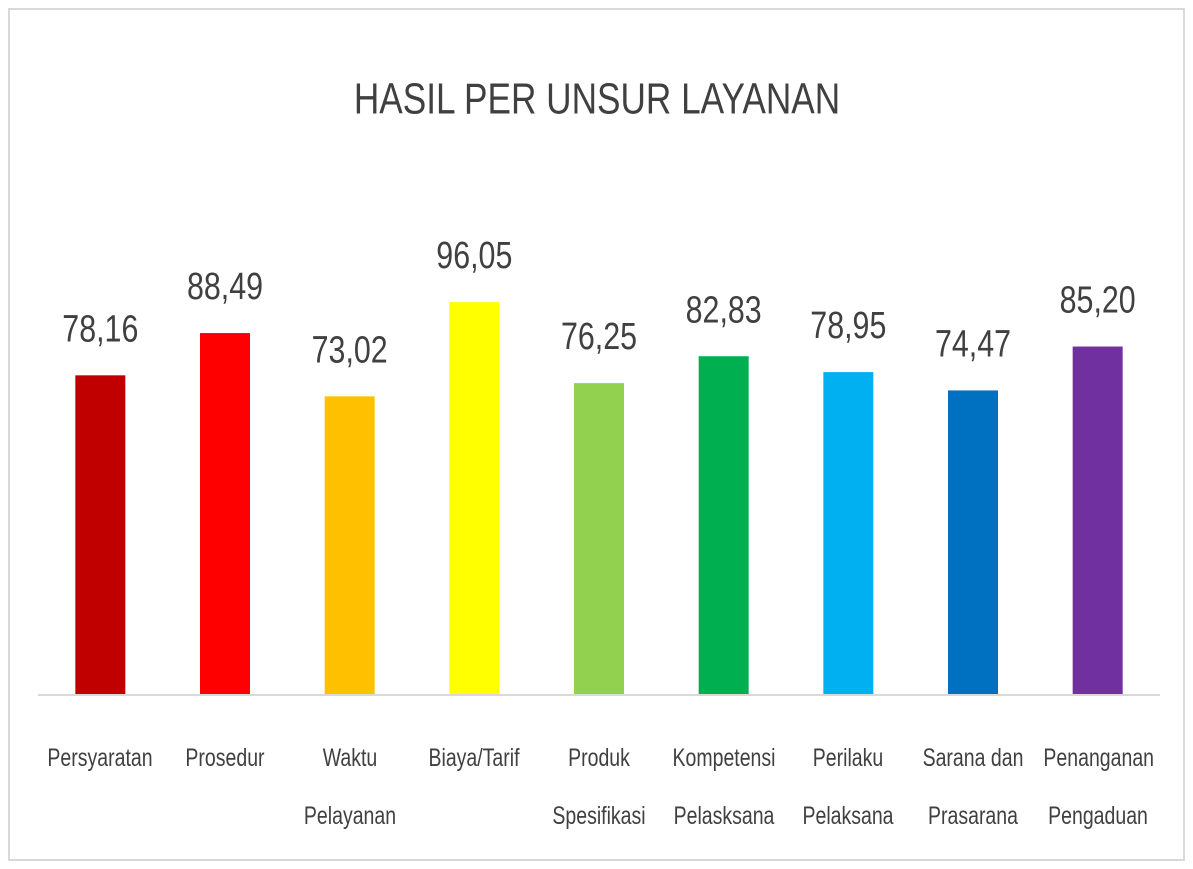 The image size is (1193, 869). I want to click on value-label: 74,47, so click(973, 344).